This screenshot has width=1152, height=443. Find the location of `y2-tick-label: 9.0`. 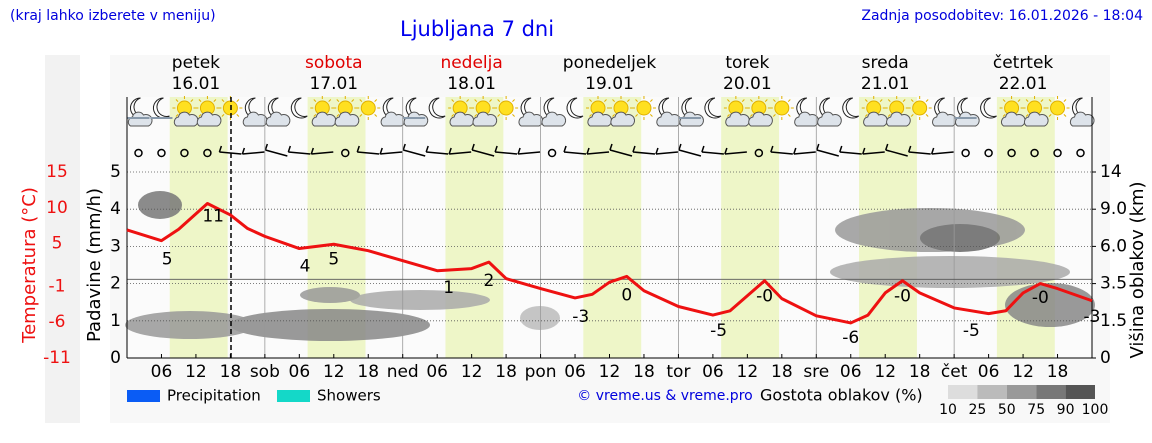

y2-tick-label: 9.0 is located at coordinates (1113, 209).